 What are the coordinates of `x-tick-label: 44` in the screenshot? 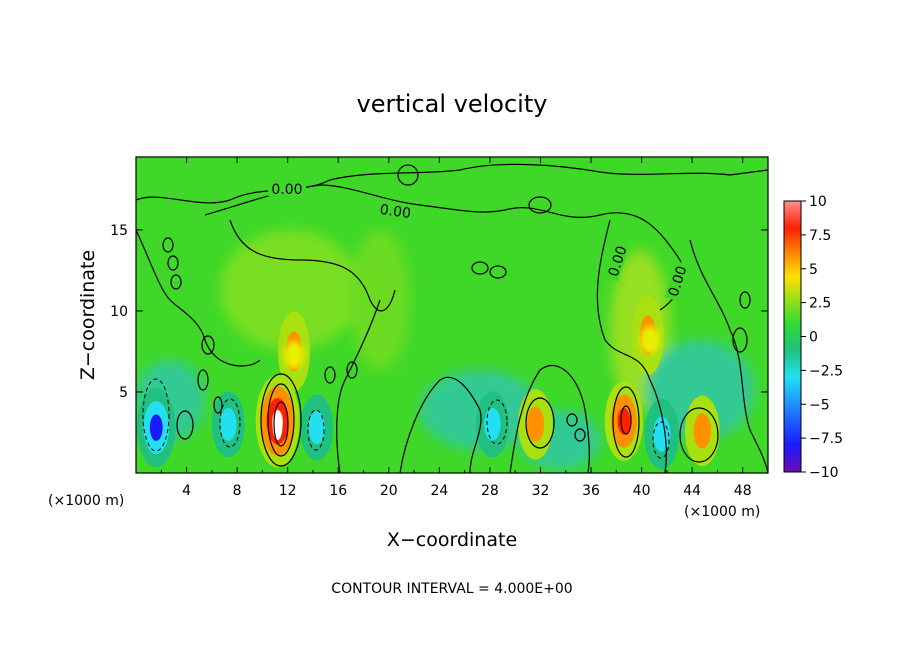 It's located at (692, 491).